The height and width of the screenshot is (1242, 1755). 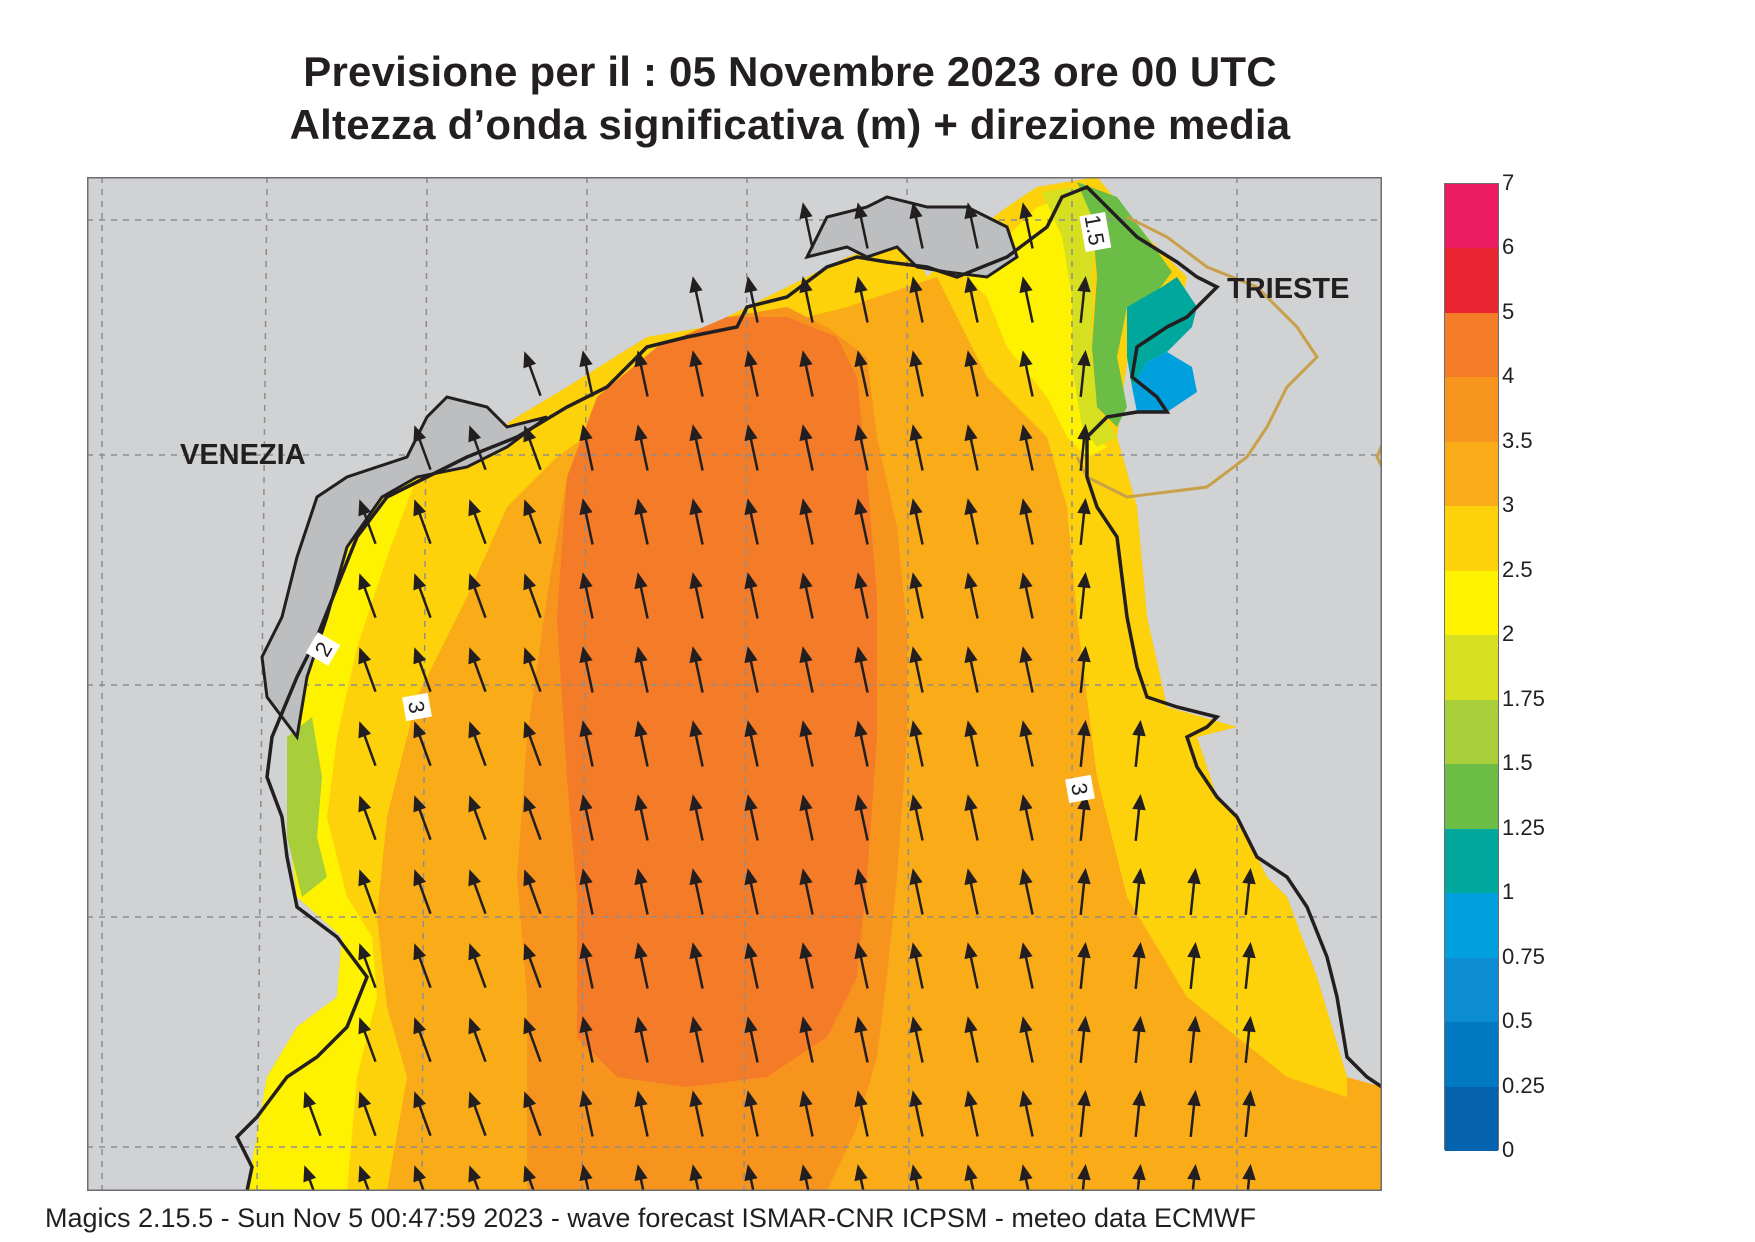 I want to click on contour-1_5-2-west, so click(x=307, y=807).